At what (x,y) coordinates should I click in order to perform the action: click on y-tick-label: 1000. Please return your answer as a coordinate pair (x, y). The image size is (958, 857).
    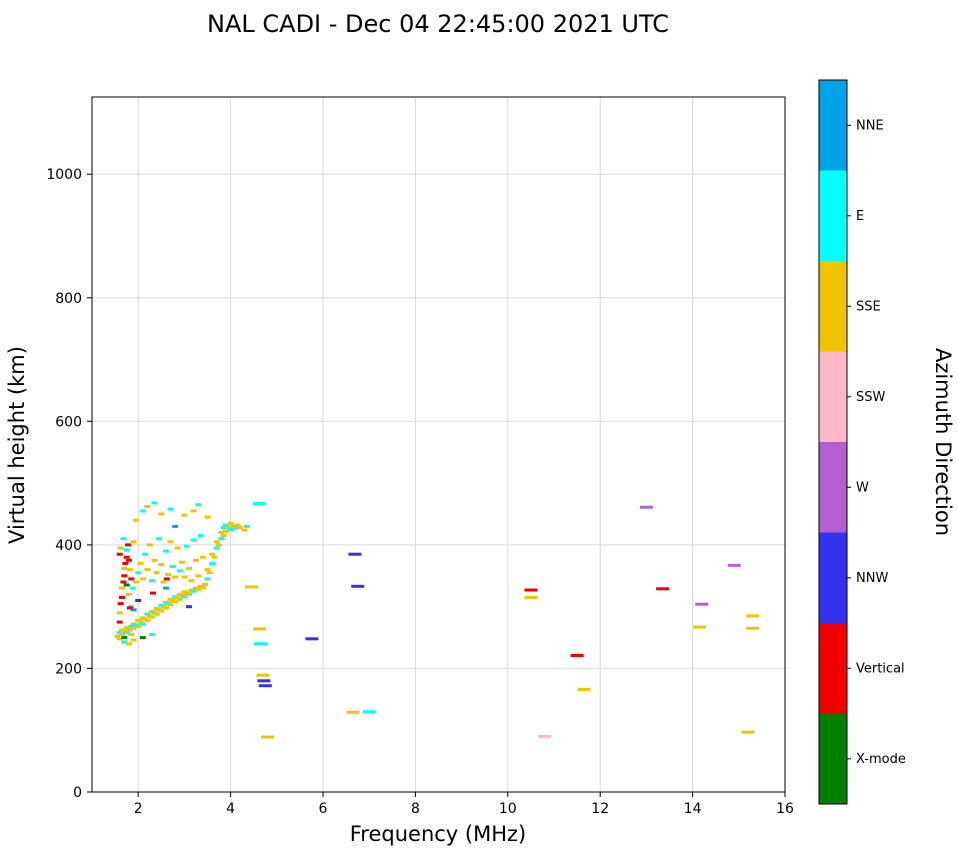
    Looking at the image, I should click on (64, 175).